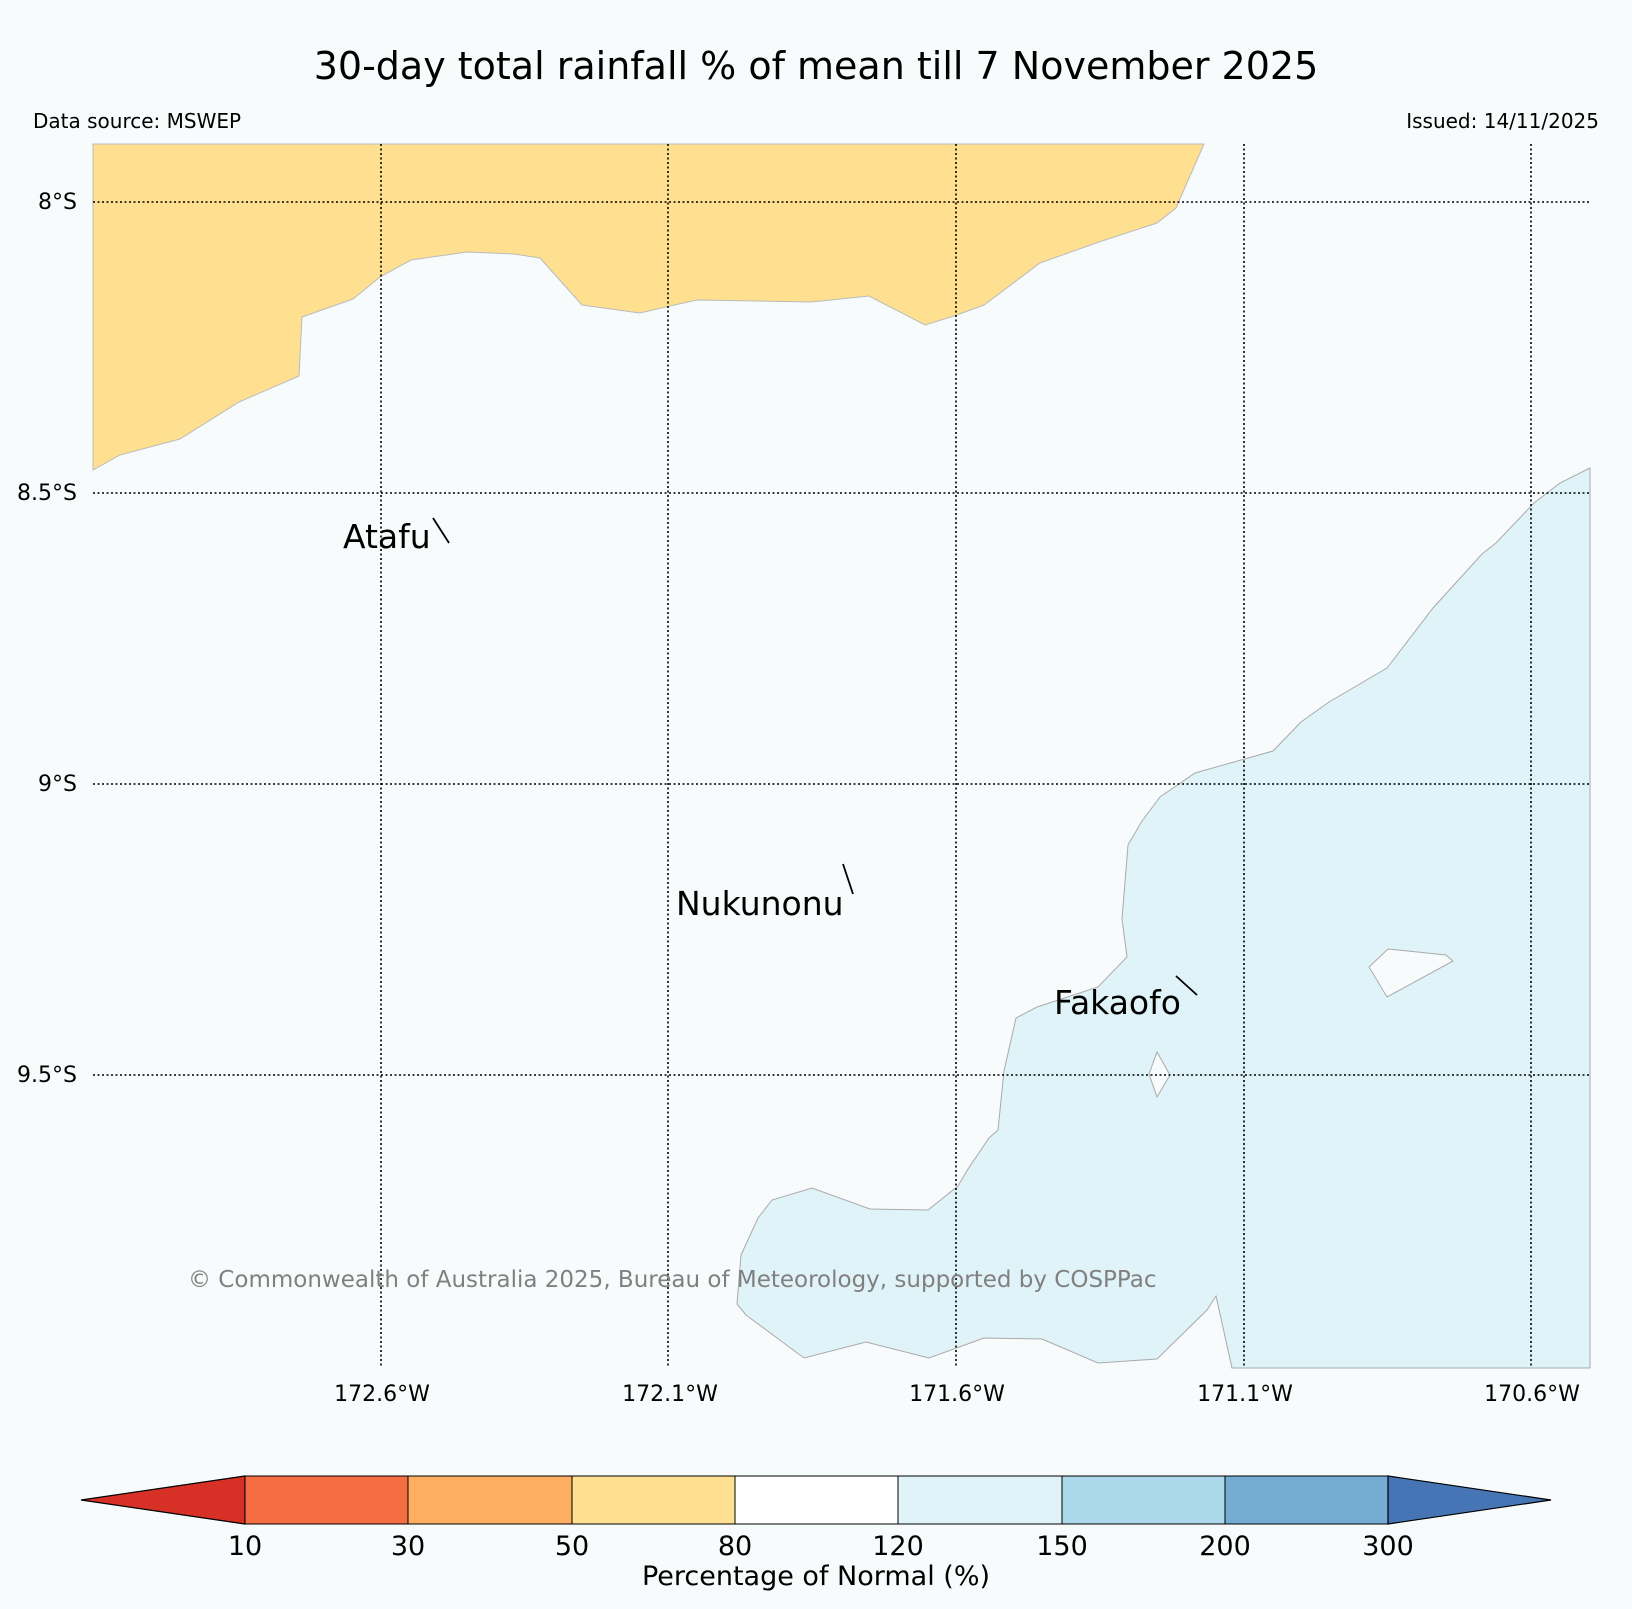 The height and width of the screenshot is (1609, 1632). I want to click on colorbar-under-extension, so click(163, 1500).